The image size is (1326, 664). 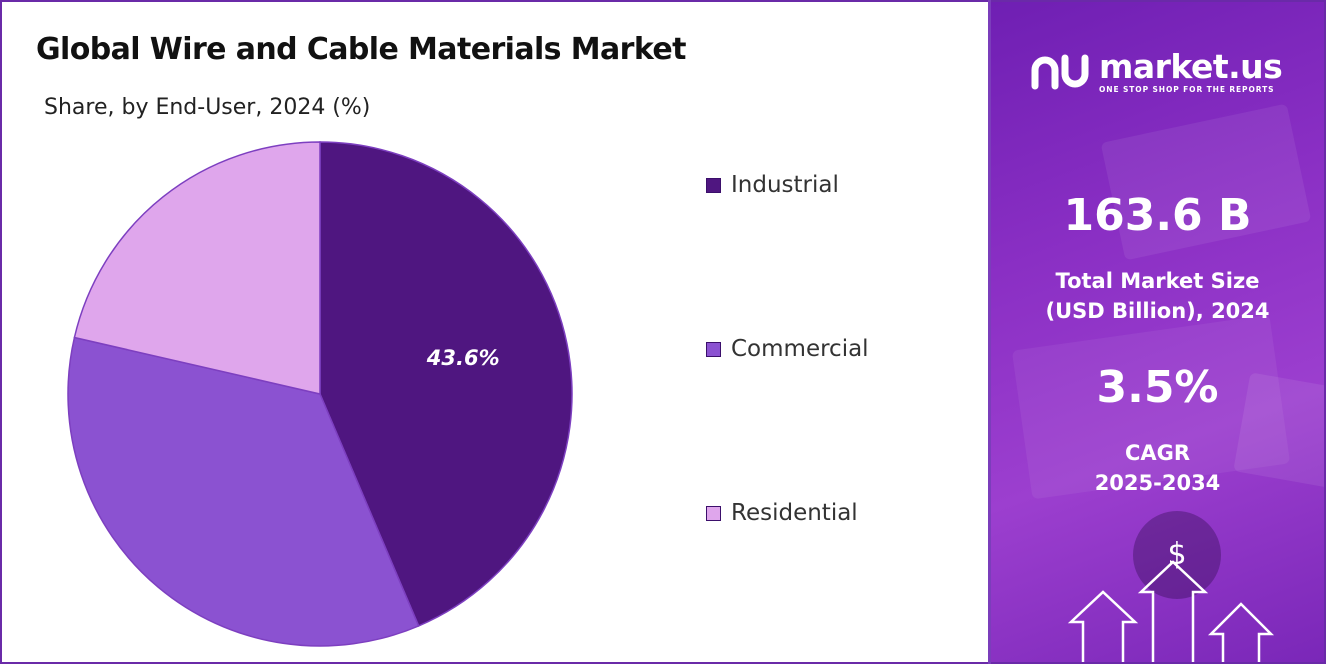 What do you see at coordinates (1173, 611) in the screenshot?
I see `arrow-up-center-icon` at bounding box center [1173, 611].